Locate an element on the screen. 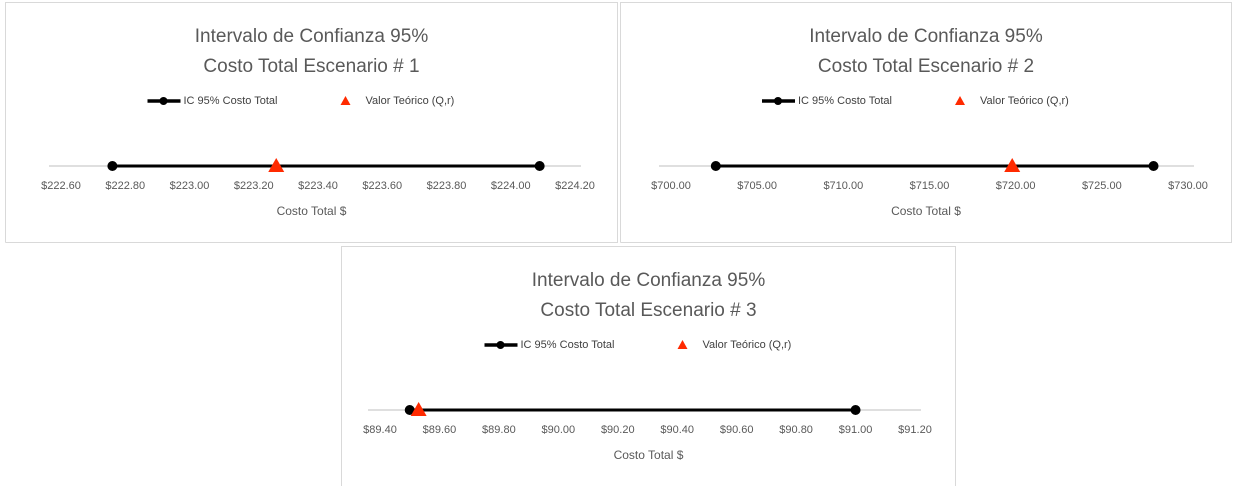 This screenshot has height=486, width=1234. x-tick-label: $90.00 is located at coordinates (559, 430).